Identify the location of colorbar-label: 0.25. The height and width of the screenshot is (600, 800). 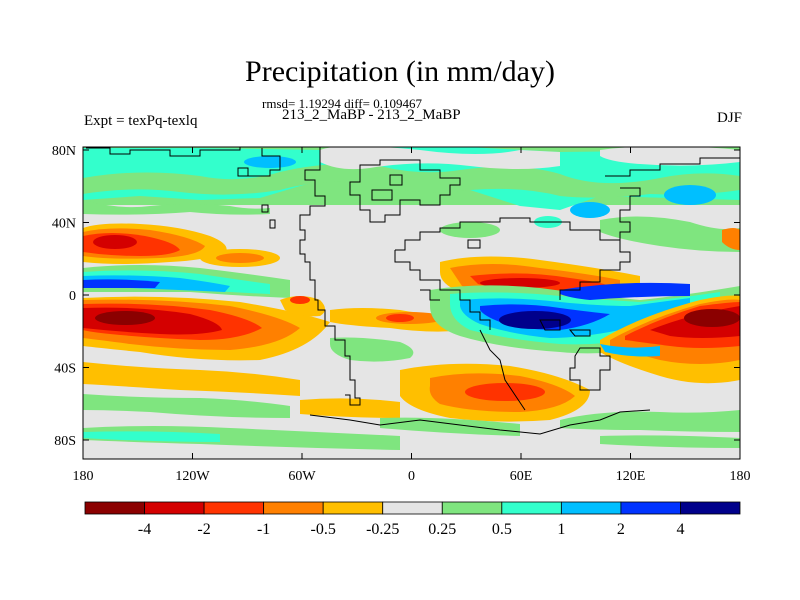
(442, 529).